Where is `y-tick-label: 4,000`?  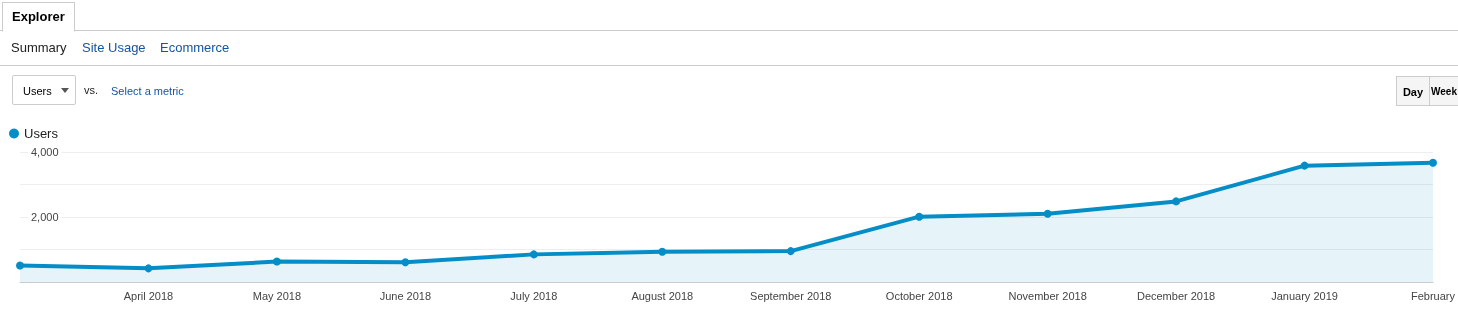 y-tick-label: 4,000 is located at coordinates (45, 152).